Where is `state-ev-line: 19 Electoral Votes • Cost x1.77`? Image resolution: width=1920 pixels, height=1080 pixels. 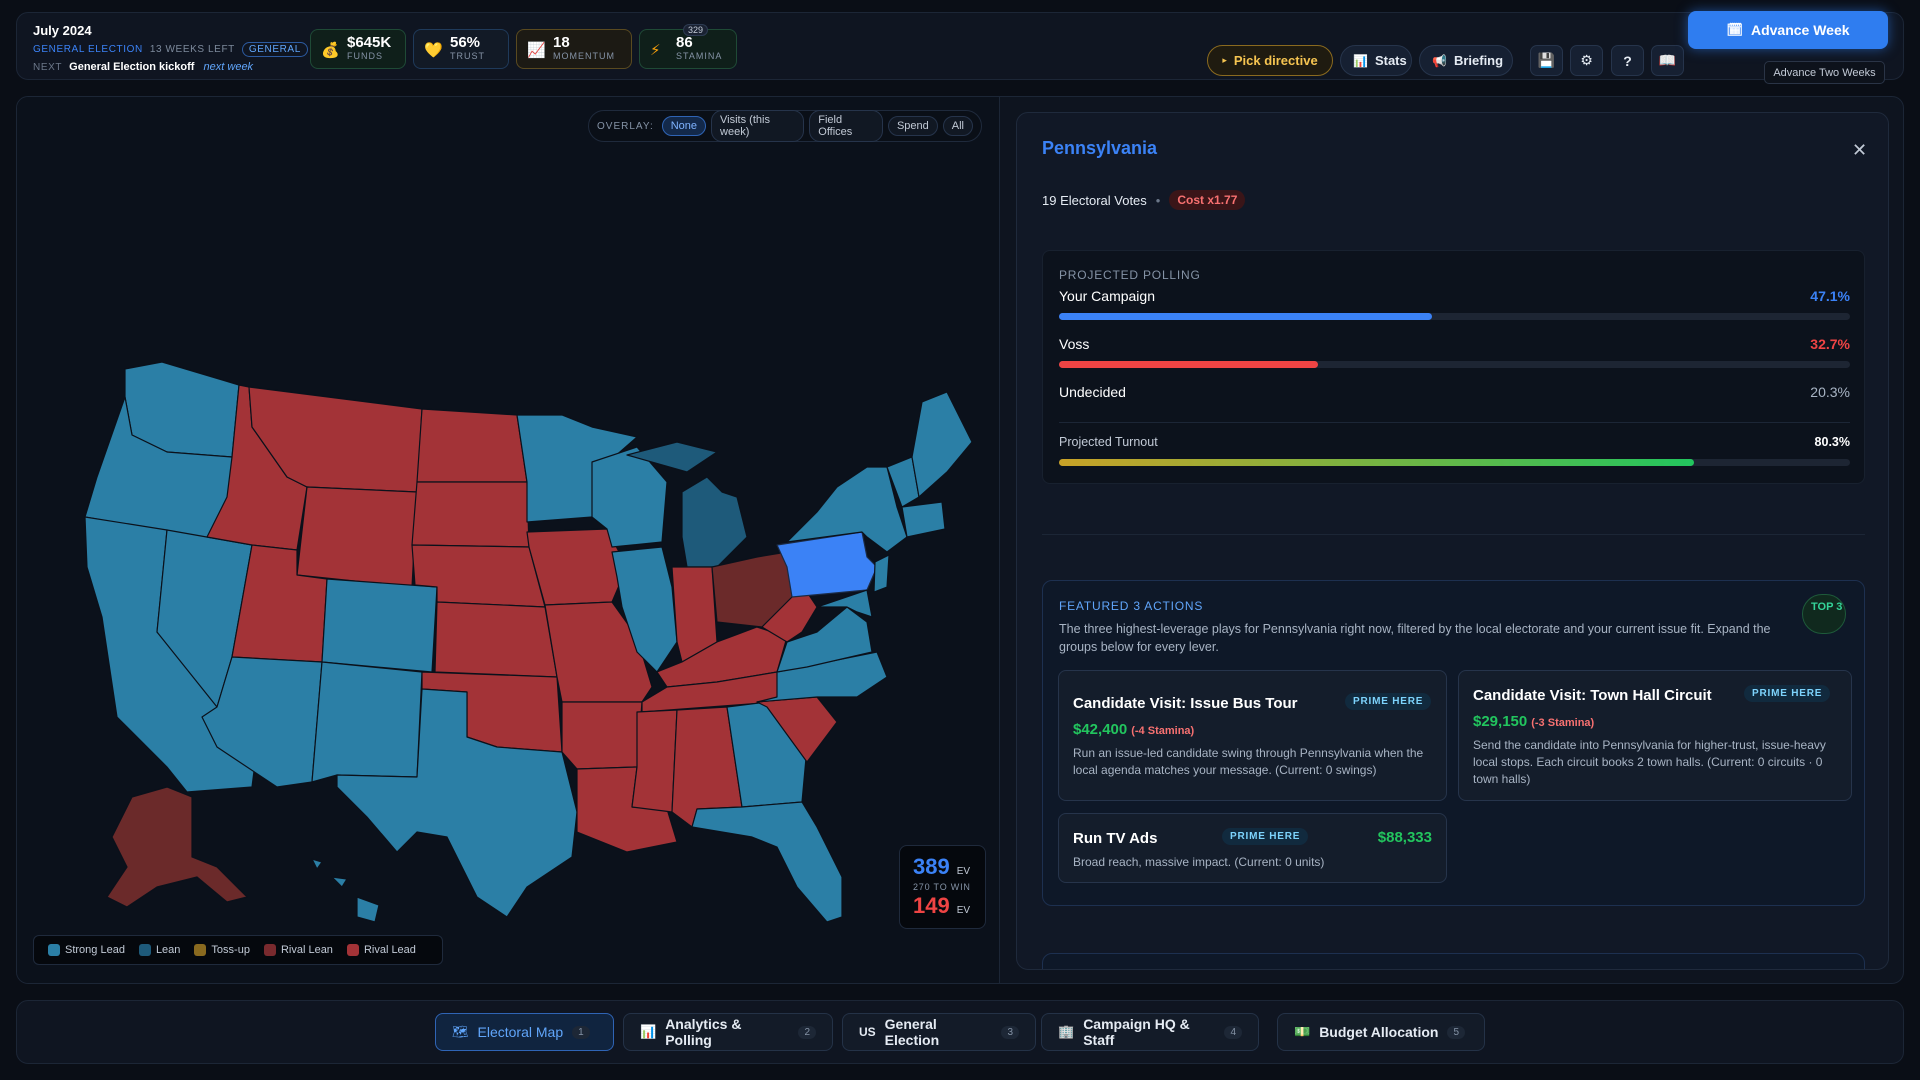 state-ev-line: 19 Electoral Votes • Cost x1.77 is located at coordinates (1144, 200).